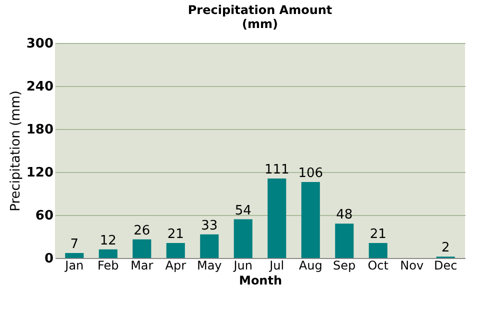 The width and height of the screenshot is (498, 321). Describe the element at coordinates (209, 265) in the screenshot. I see `x-tick-label: May` at that location.